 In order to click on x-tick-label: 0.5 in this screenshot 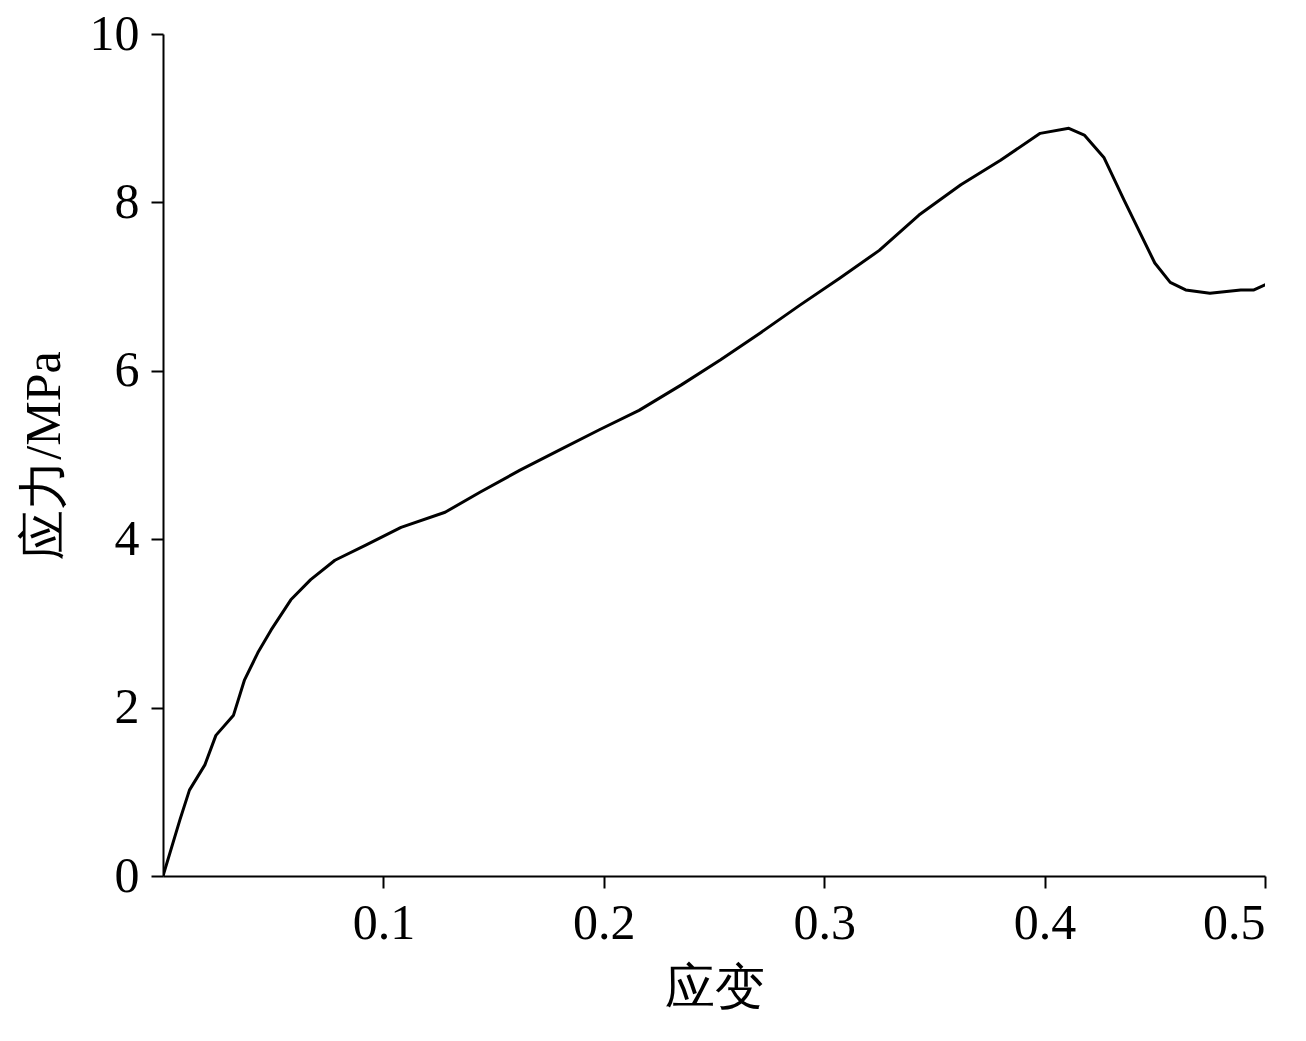, I will do `click(1234, 921)`.